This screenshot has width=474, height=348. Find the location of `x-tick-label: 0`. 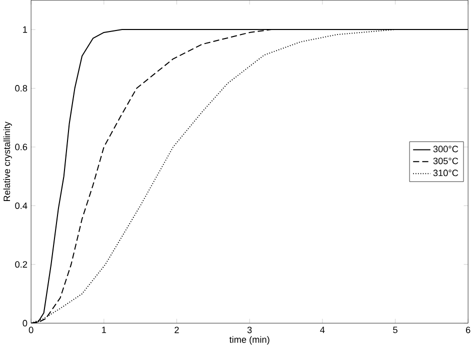

x-tick-label: 0 is located at coordinates (31, 330).